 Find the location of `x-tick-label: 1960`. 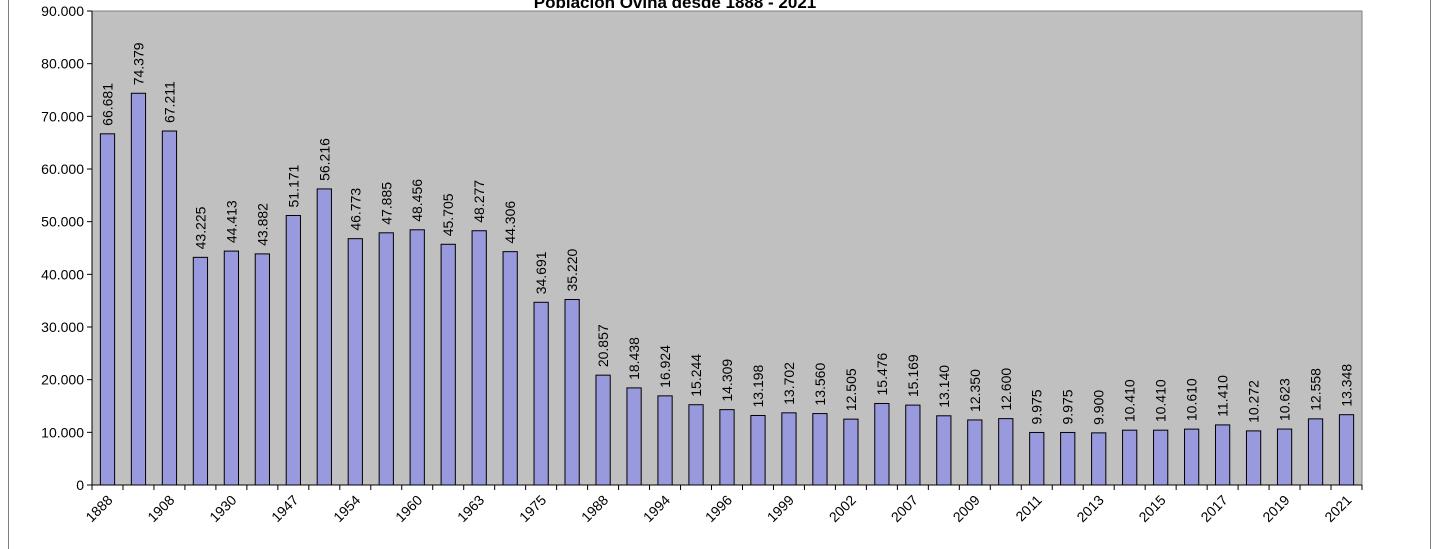

x-tick-label: 1960 is located at coordinates (408, 508).